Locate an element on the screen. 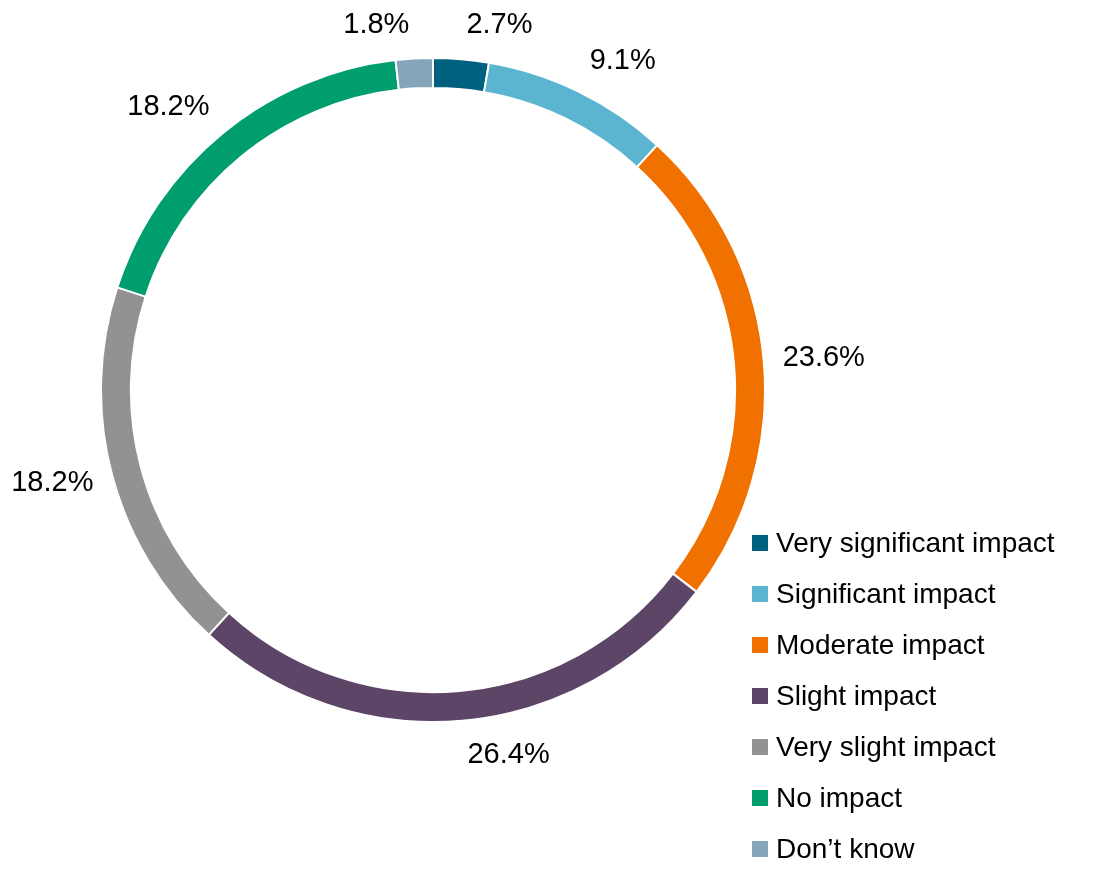 The width and height of the screenshot is (1101, 874). legend-label: Significant impact is located at coordinates (886, 593).